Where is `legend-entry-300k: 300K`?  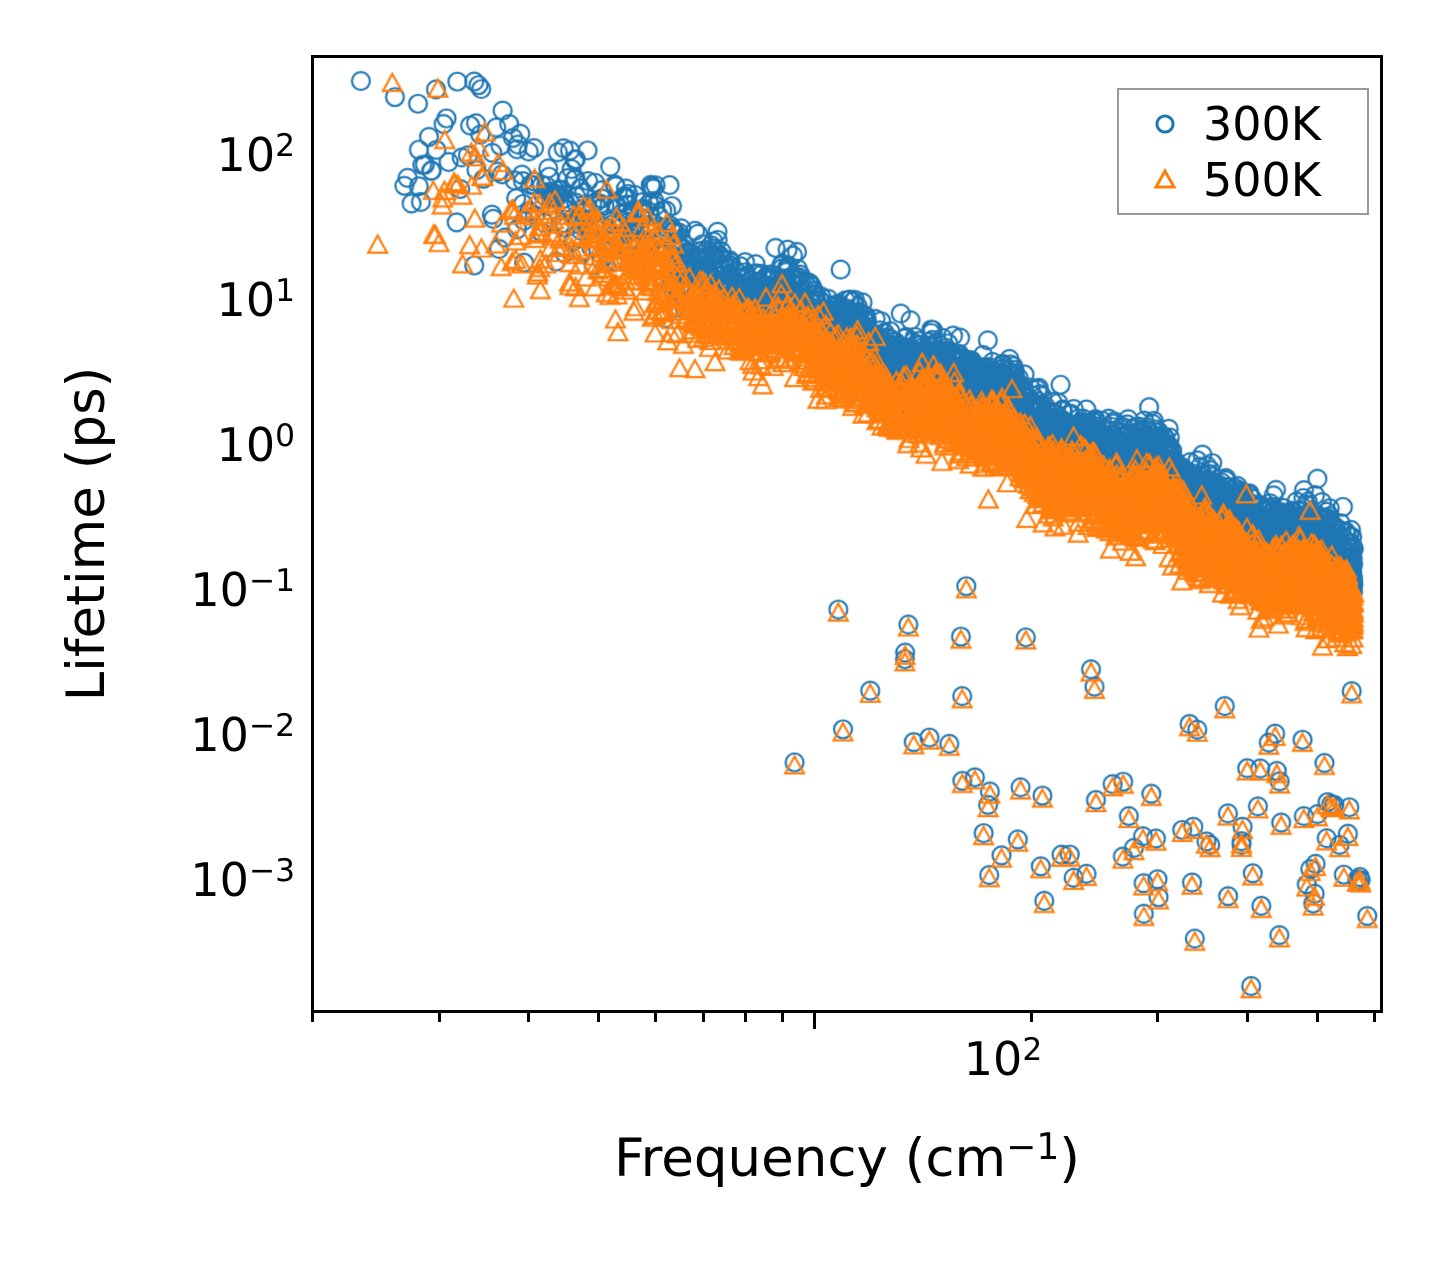 legend-entry-300k: 300K is located at coordinates (1243, 124).